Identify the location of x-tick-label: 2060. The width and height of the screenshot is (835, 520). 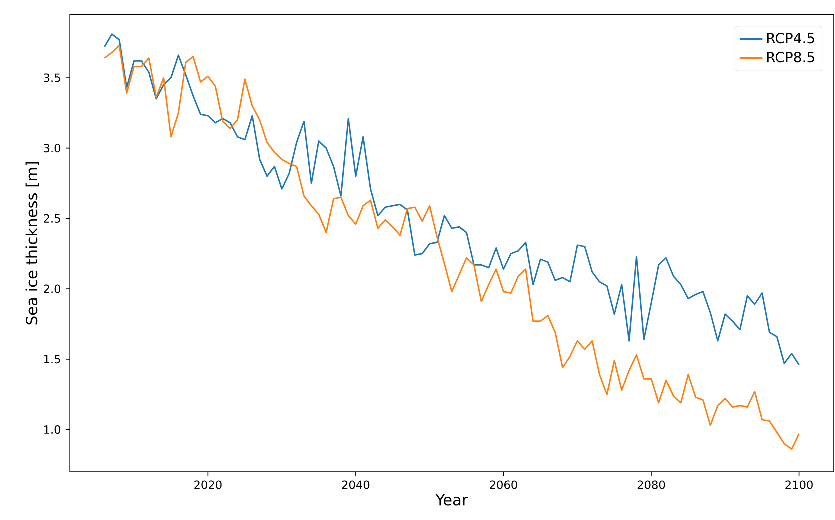
(504, 485).